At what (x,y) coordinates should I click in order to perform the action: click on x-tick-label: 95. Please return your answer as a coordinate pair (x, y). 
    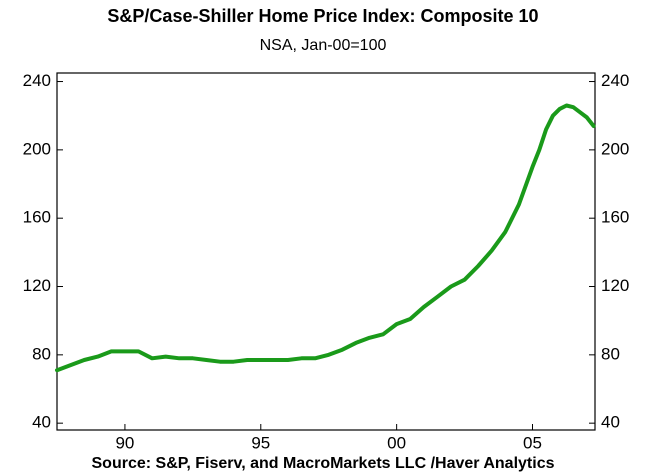
    Looking at the image, I should click on (260, 442).